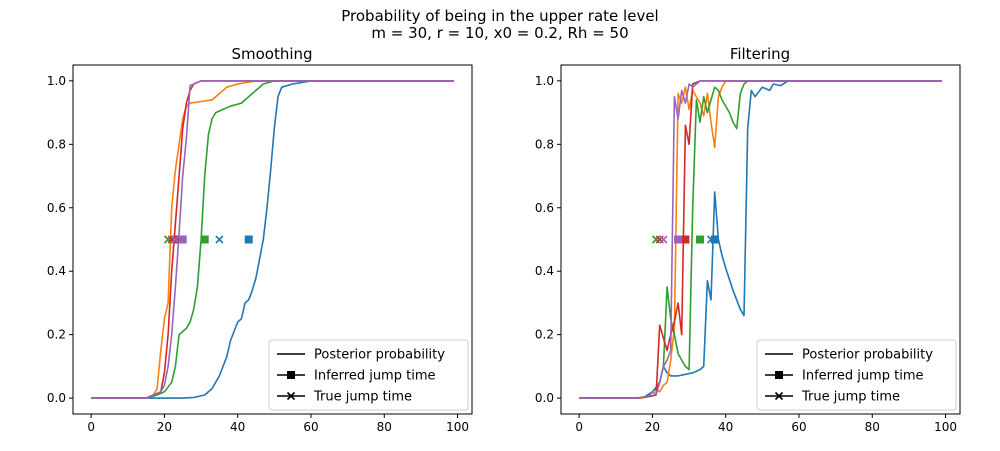 This screenshot has height=451, width=1000. What do you see at coordinates (760, 54) in the screenshot?
I see `panel-title: Filtering` at bounding box center [760, 54].